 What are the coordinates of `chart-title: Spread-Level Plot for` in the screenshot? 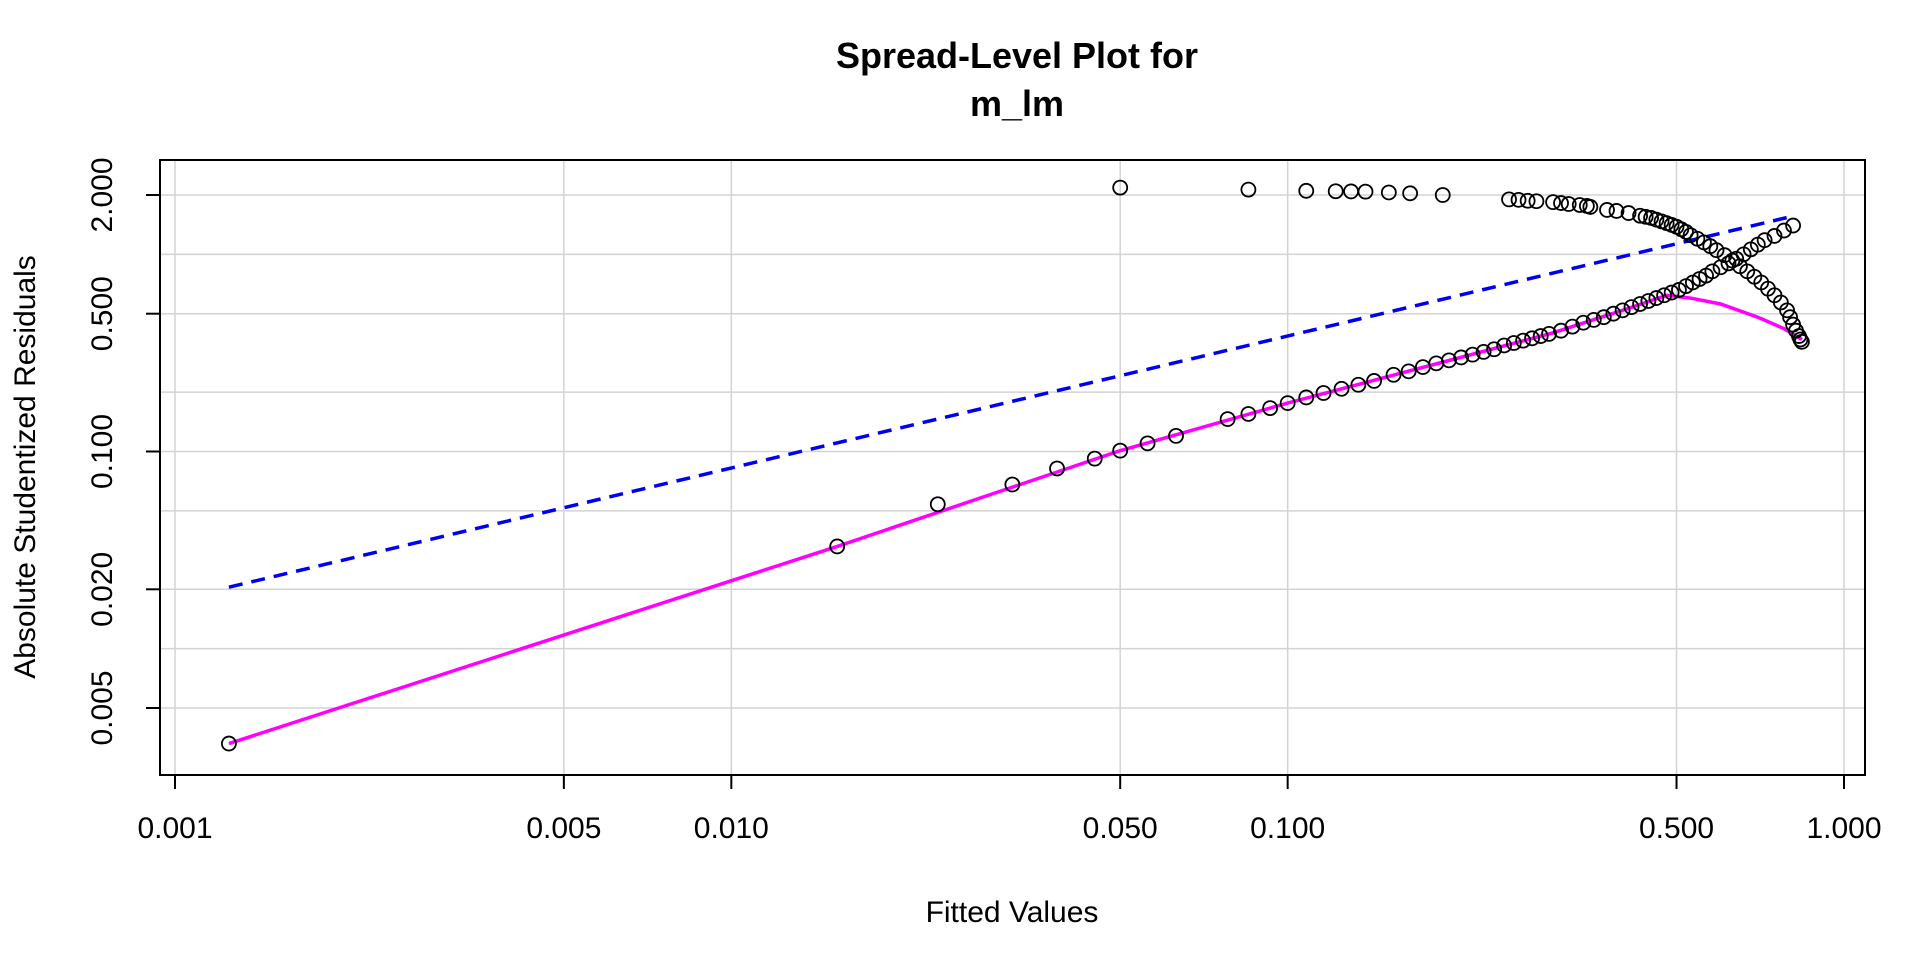 It's located at (1017, 55).